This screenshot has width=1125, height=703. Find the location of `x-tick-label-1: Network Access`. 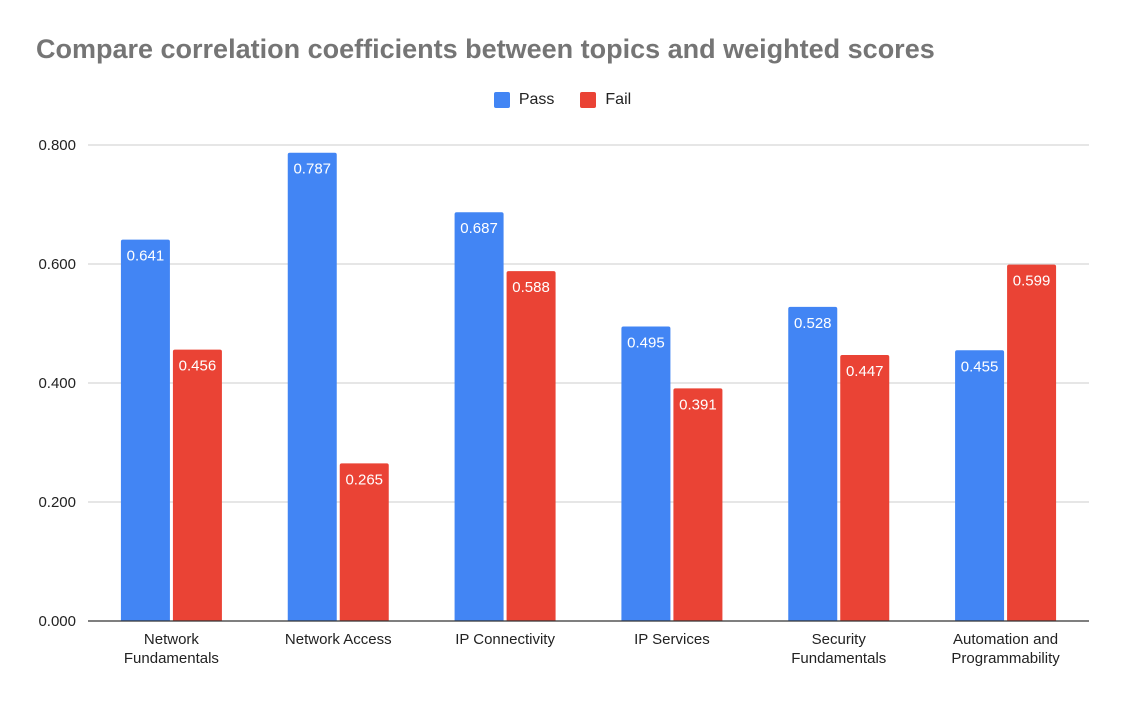

x-tick-label-1: Network Access is located at coordinates (338, 639).